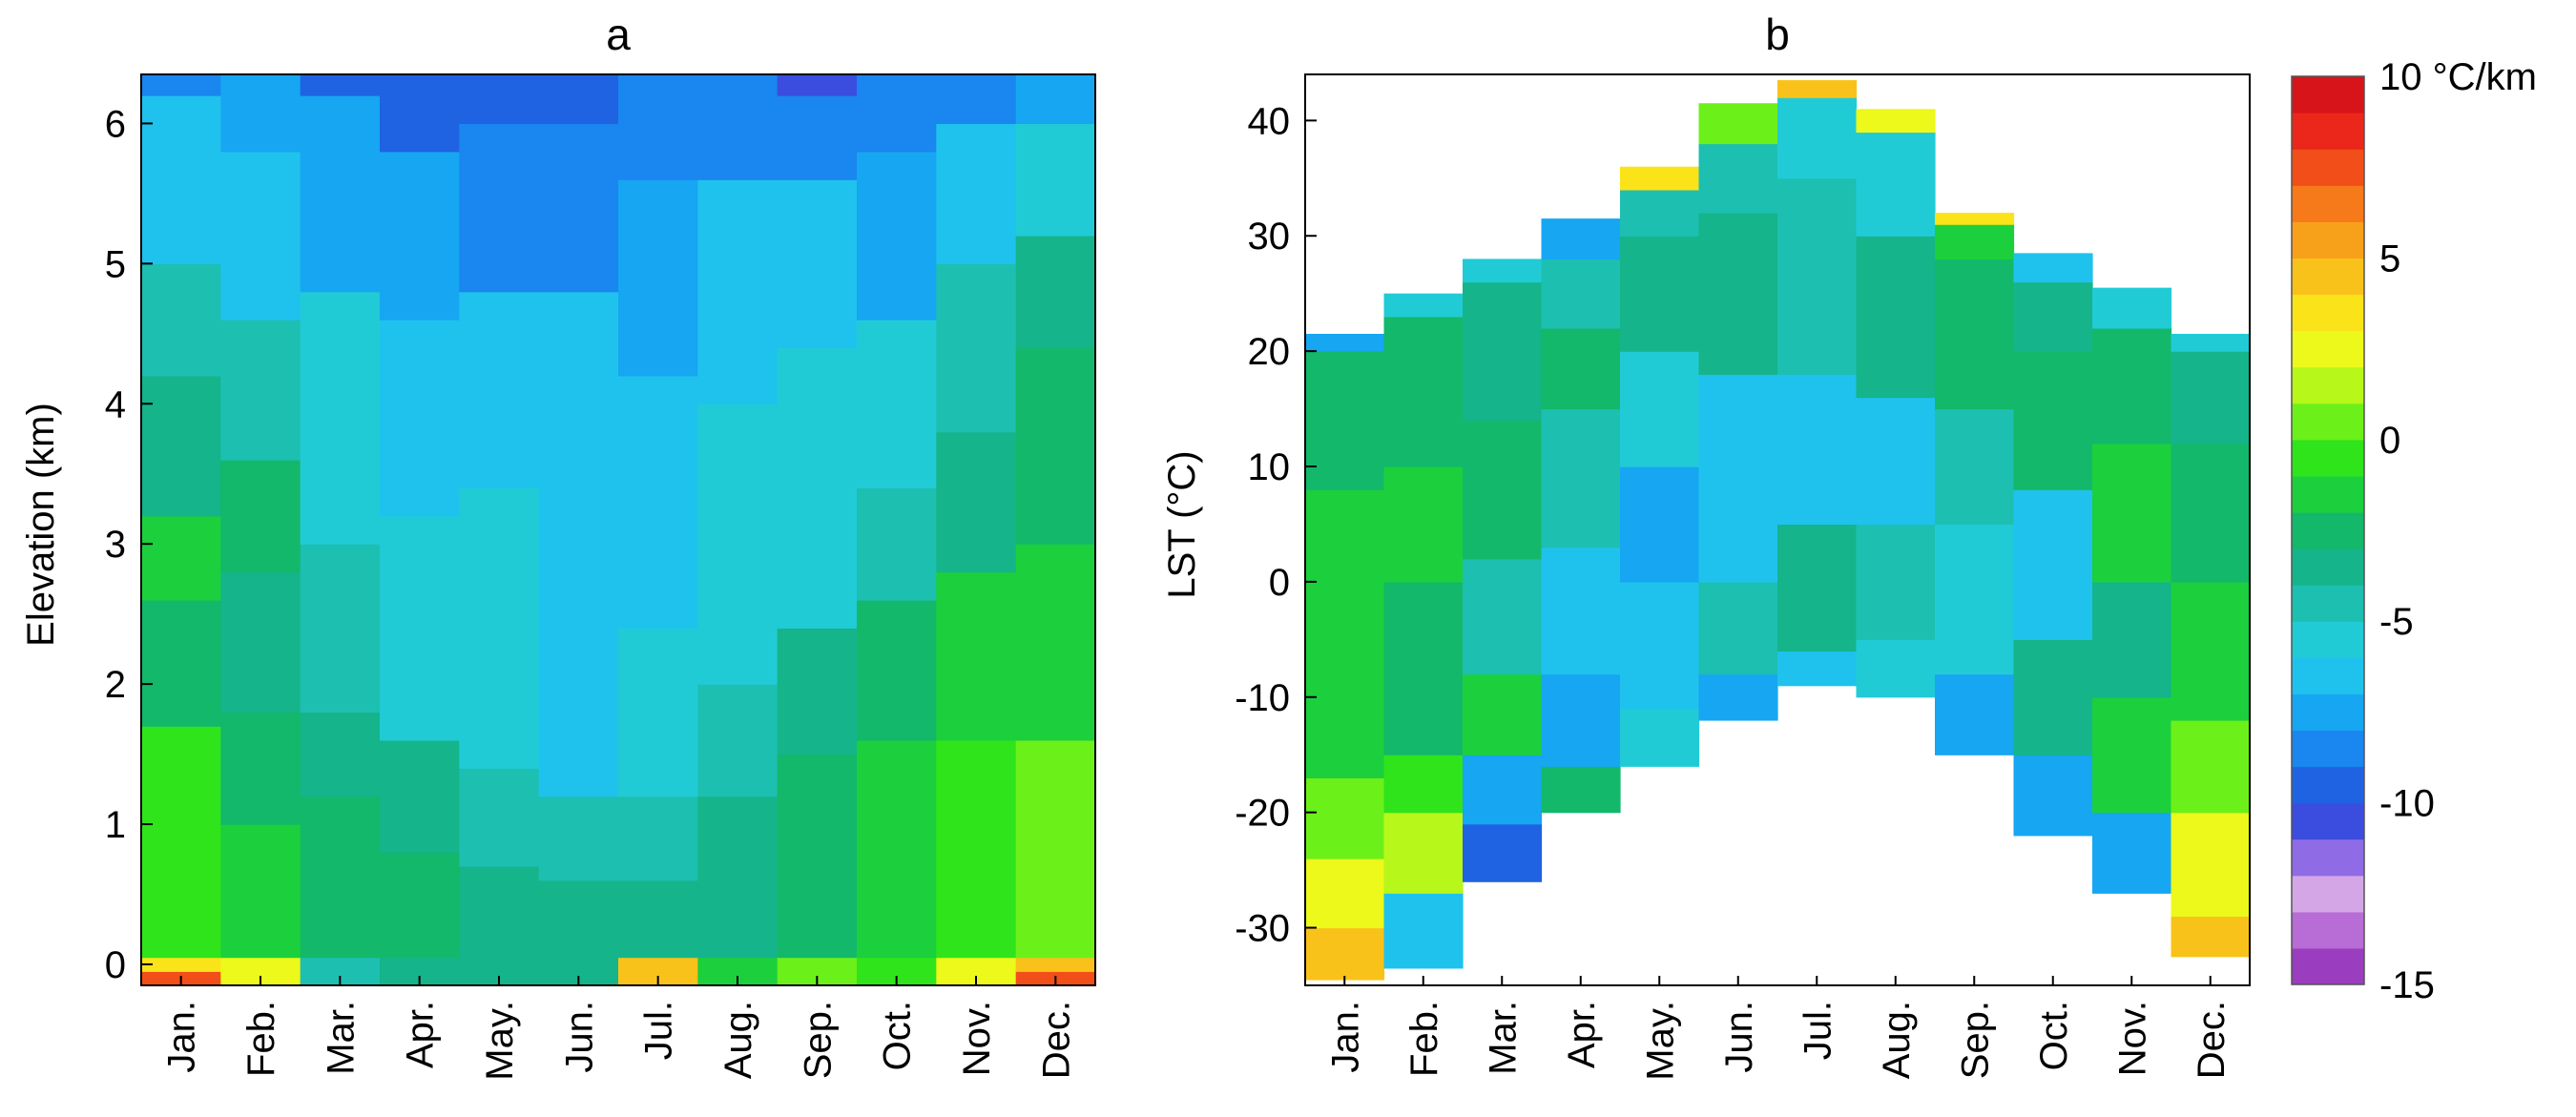 The height and width of the screenshot is (1117, 2576). Describe the element at coordinates (1345, 1037) in the screenshot. I see `x-tick-label: Jan.` at that location.